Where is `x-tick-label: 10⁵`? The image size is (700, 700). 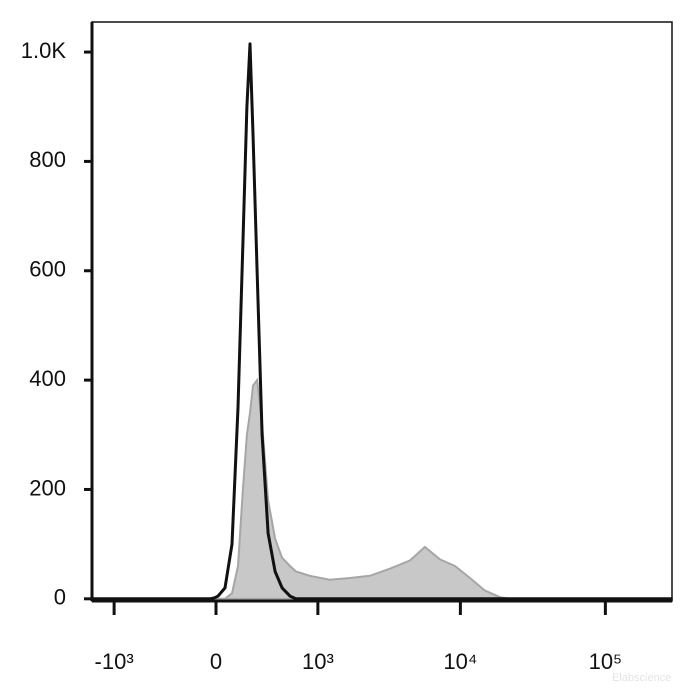 x-tick-label: 10⁵ is located at coordinates (606, 661).